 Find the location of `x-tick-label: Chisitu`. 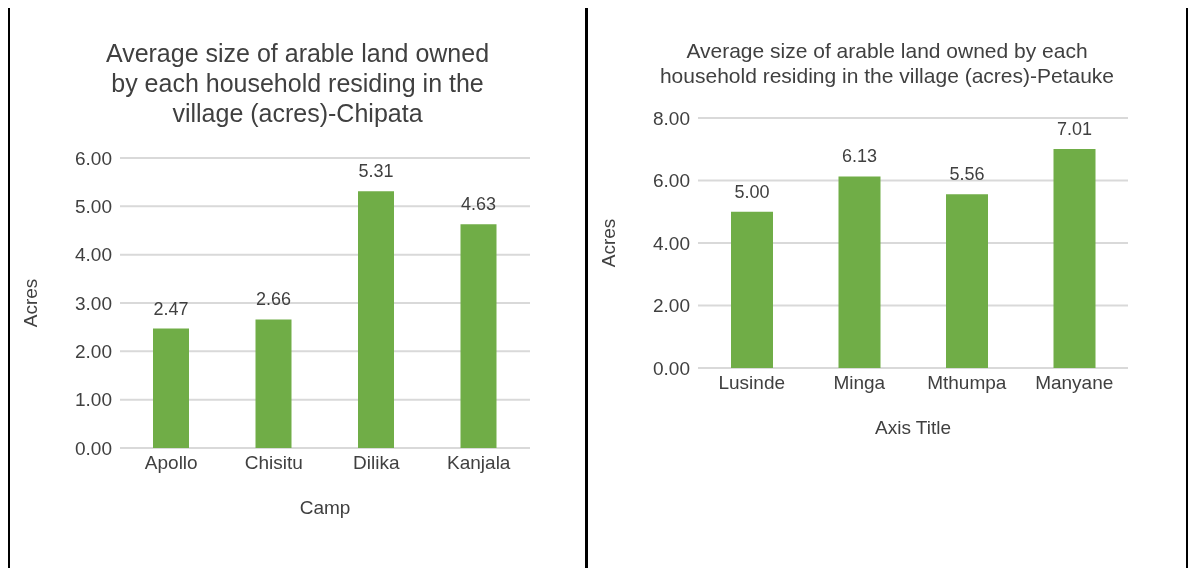

x-tick-label: Chisitu is located at coordinates (273, 463).